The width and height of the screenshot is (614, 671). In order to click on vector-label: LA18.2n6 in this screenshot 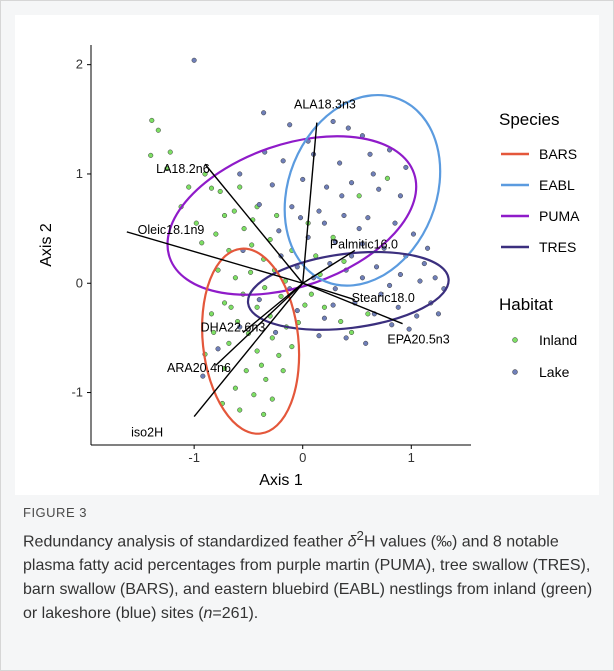, I will do `click(183, 169)`.